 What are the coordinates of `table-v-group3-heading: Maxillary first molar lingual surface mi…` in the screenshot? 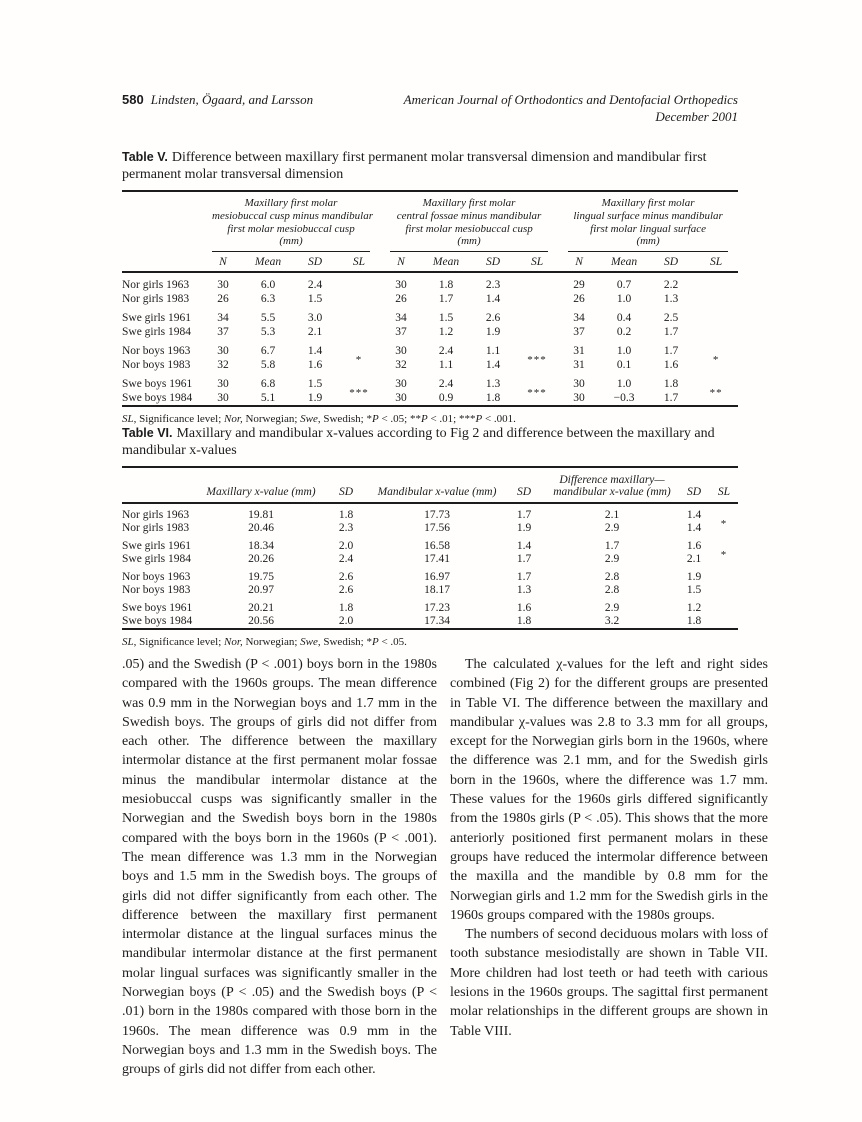 It's located at (648, 222).